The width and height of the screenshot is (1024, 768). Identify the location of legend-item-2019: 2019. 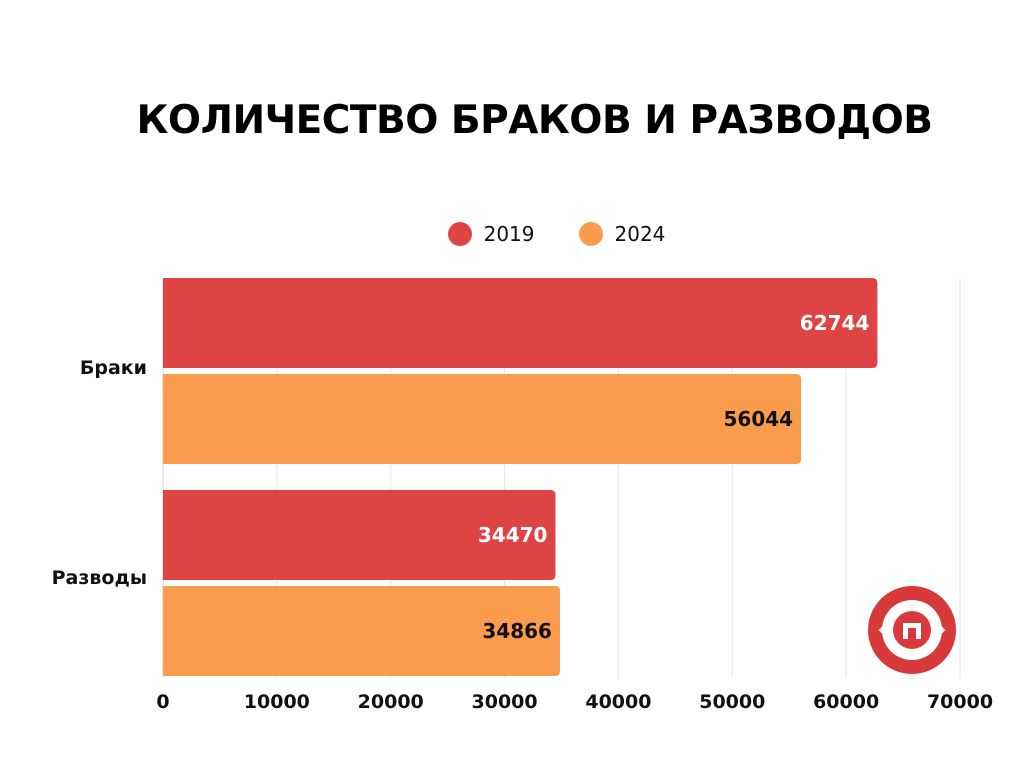
(491, 234).